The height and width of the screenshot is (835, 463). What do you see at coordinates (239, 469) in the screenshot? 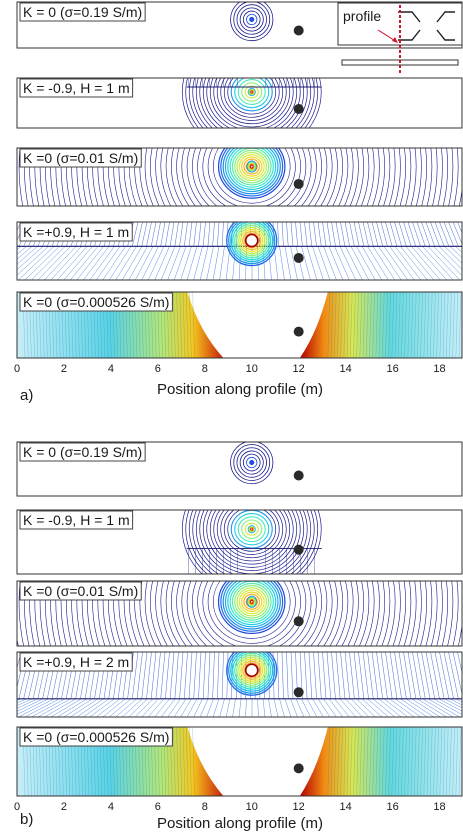
I see `contour-panel: K = 0 (σ=0.19 S/m)` at bounding box center [239, 469].